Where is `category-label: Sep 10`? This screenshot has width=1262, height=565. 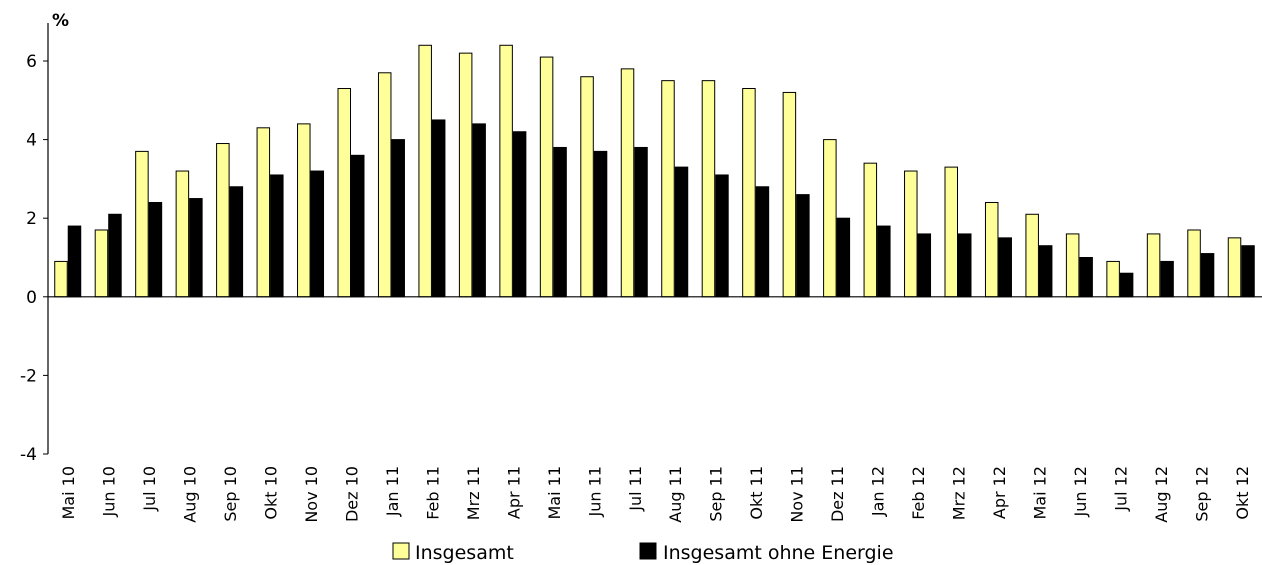
category-label: Sep 10 is located at coordinates (230, 494).